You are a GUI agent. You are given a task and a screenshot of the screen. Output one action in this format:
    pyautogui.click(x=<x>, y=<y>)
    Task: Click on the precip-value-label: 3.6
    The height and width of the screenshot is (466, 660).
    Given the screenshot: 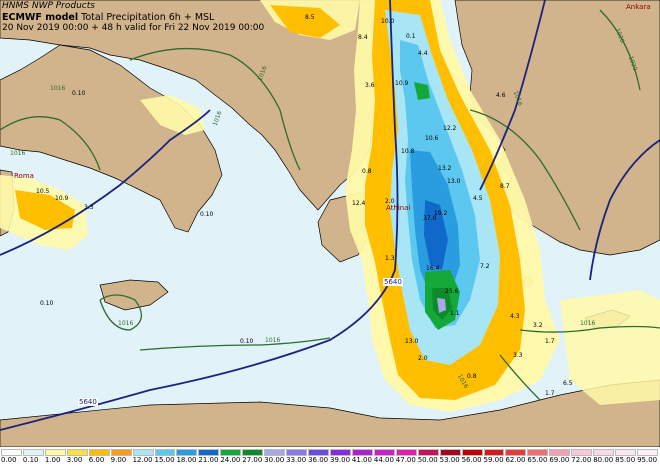 What is the action you would take?
    pyautogui.click(x=370, y=85)
    